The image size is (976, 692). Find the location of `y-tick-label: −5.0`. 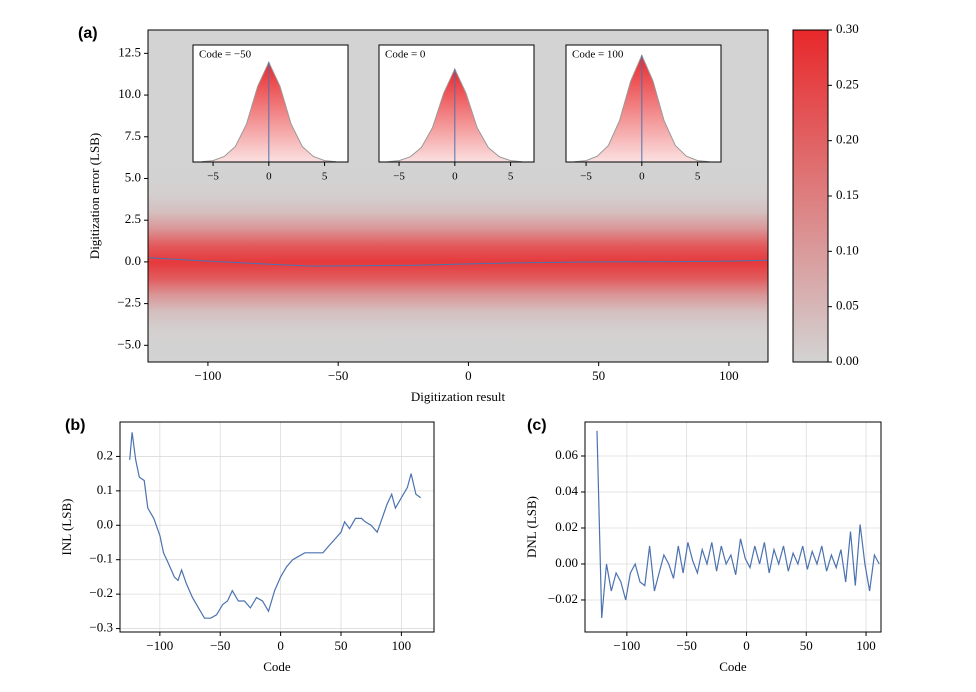

y-tick-label: −5.0 is located at coordinates (129, 343).